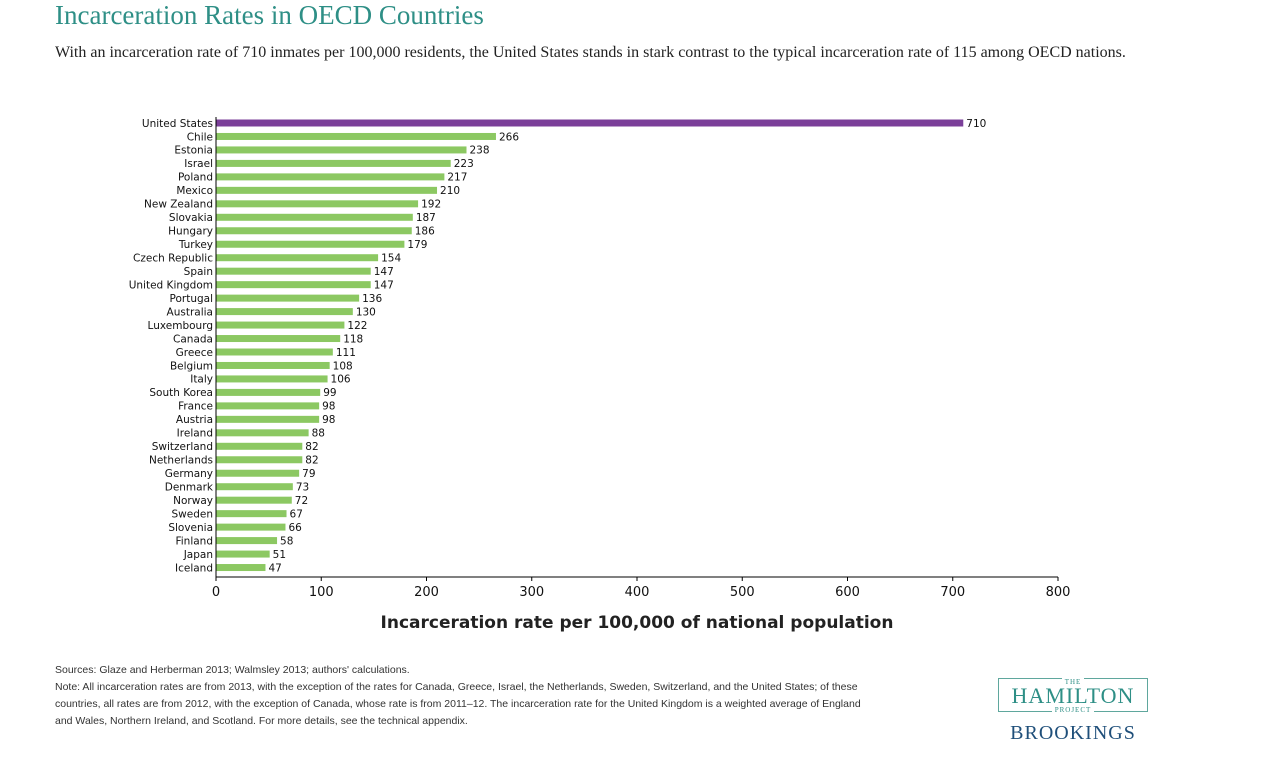 The width and height of the screenshot is (1284, 778). What do you see at coordinates (194, 353) in the screenshot?
I see `category-label: Greece` at bounding box center [194, 353].